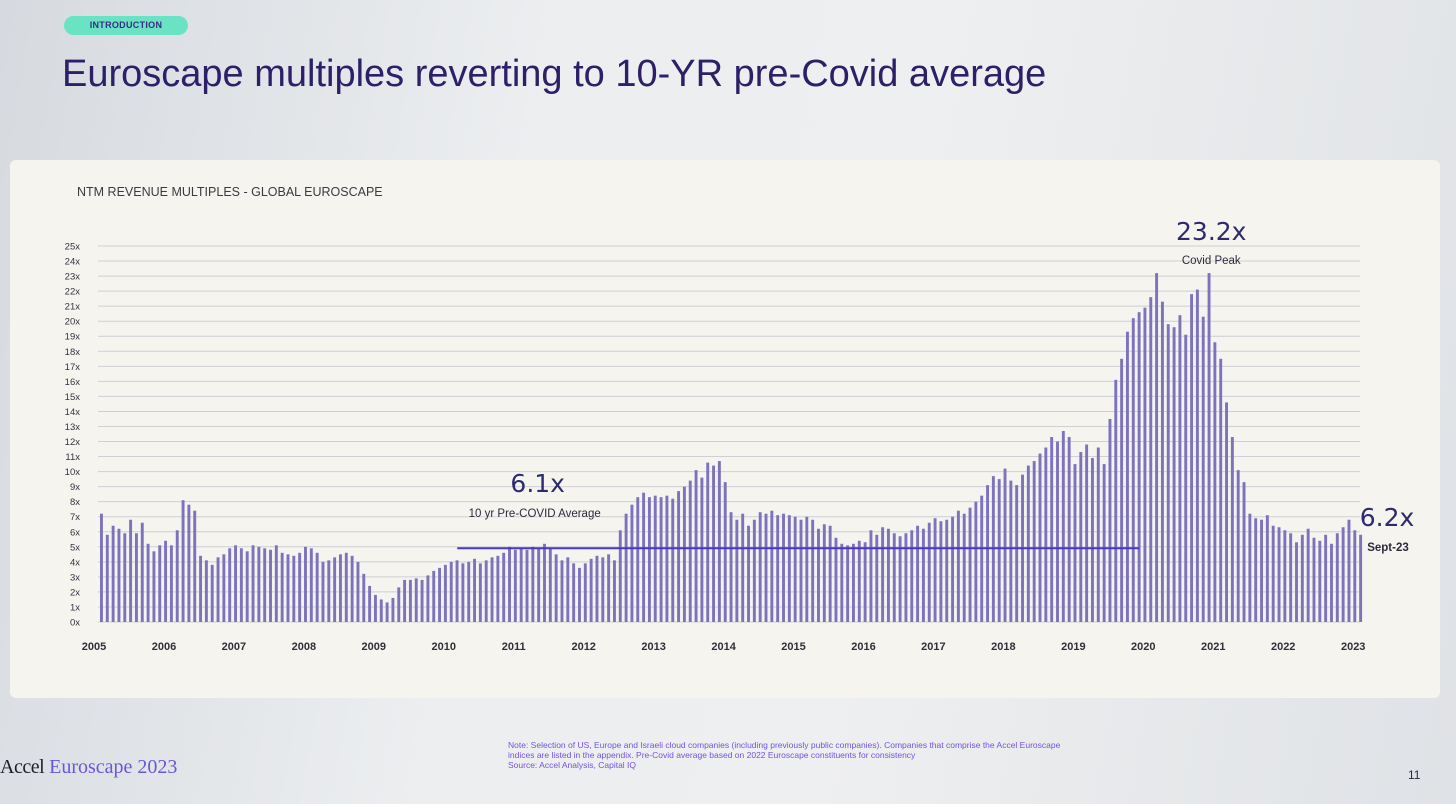 The image size is (1456, 804). Describe the element at coordinates (164, 647) in the screenshot. I see `x-tick-label: 2006` at that location.